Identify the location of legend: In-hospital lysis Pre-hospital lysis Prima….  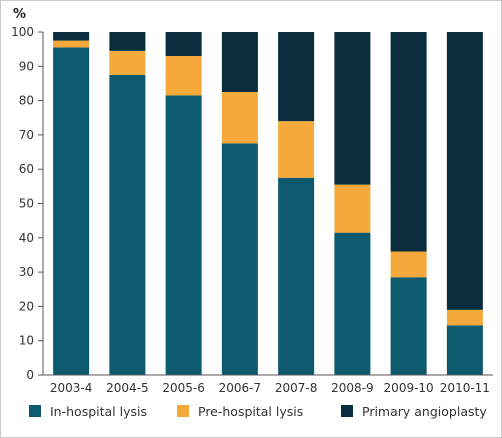
(258, 411).